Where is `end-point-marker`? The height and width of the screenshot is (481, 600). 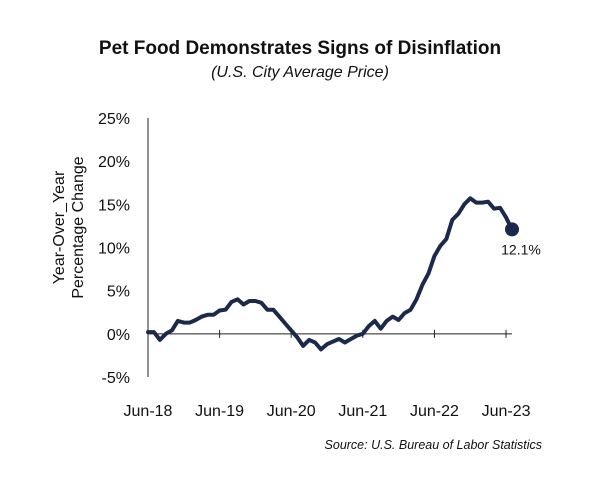 end-point-marker is located at coordinates (512, 229).